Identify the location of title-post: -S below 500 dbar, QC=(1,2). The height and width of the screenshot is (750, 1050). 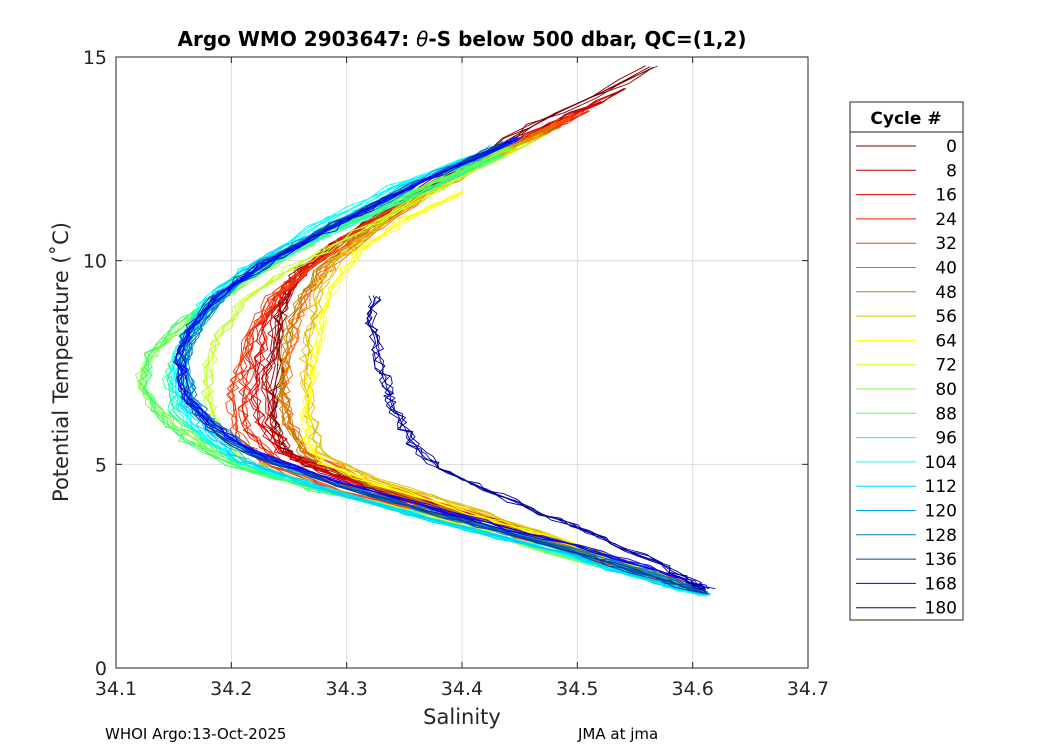
(587, 39).